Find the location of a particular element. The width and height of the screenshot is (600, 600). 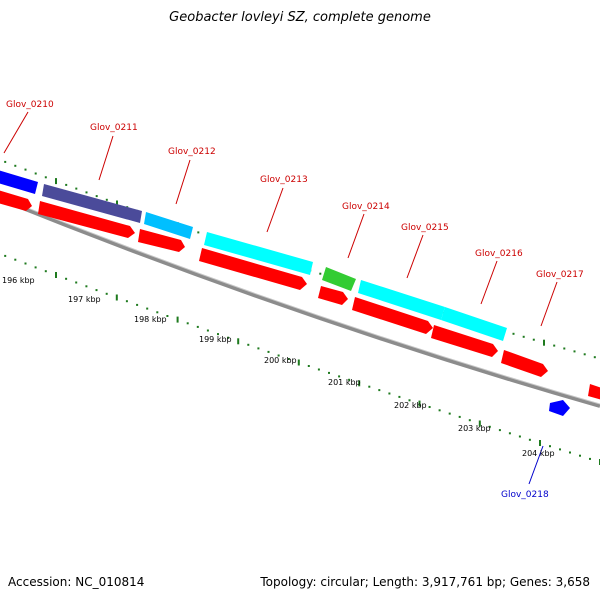

scale-label: 197 kbp is located at coordinates (84, 299).